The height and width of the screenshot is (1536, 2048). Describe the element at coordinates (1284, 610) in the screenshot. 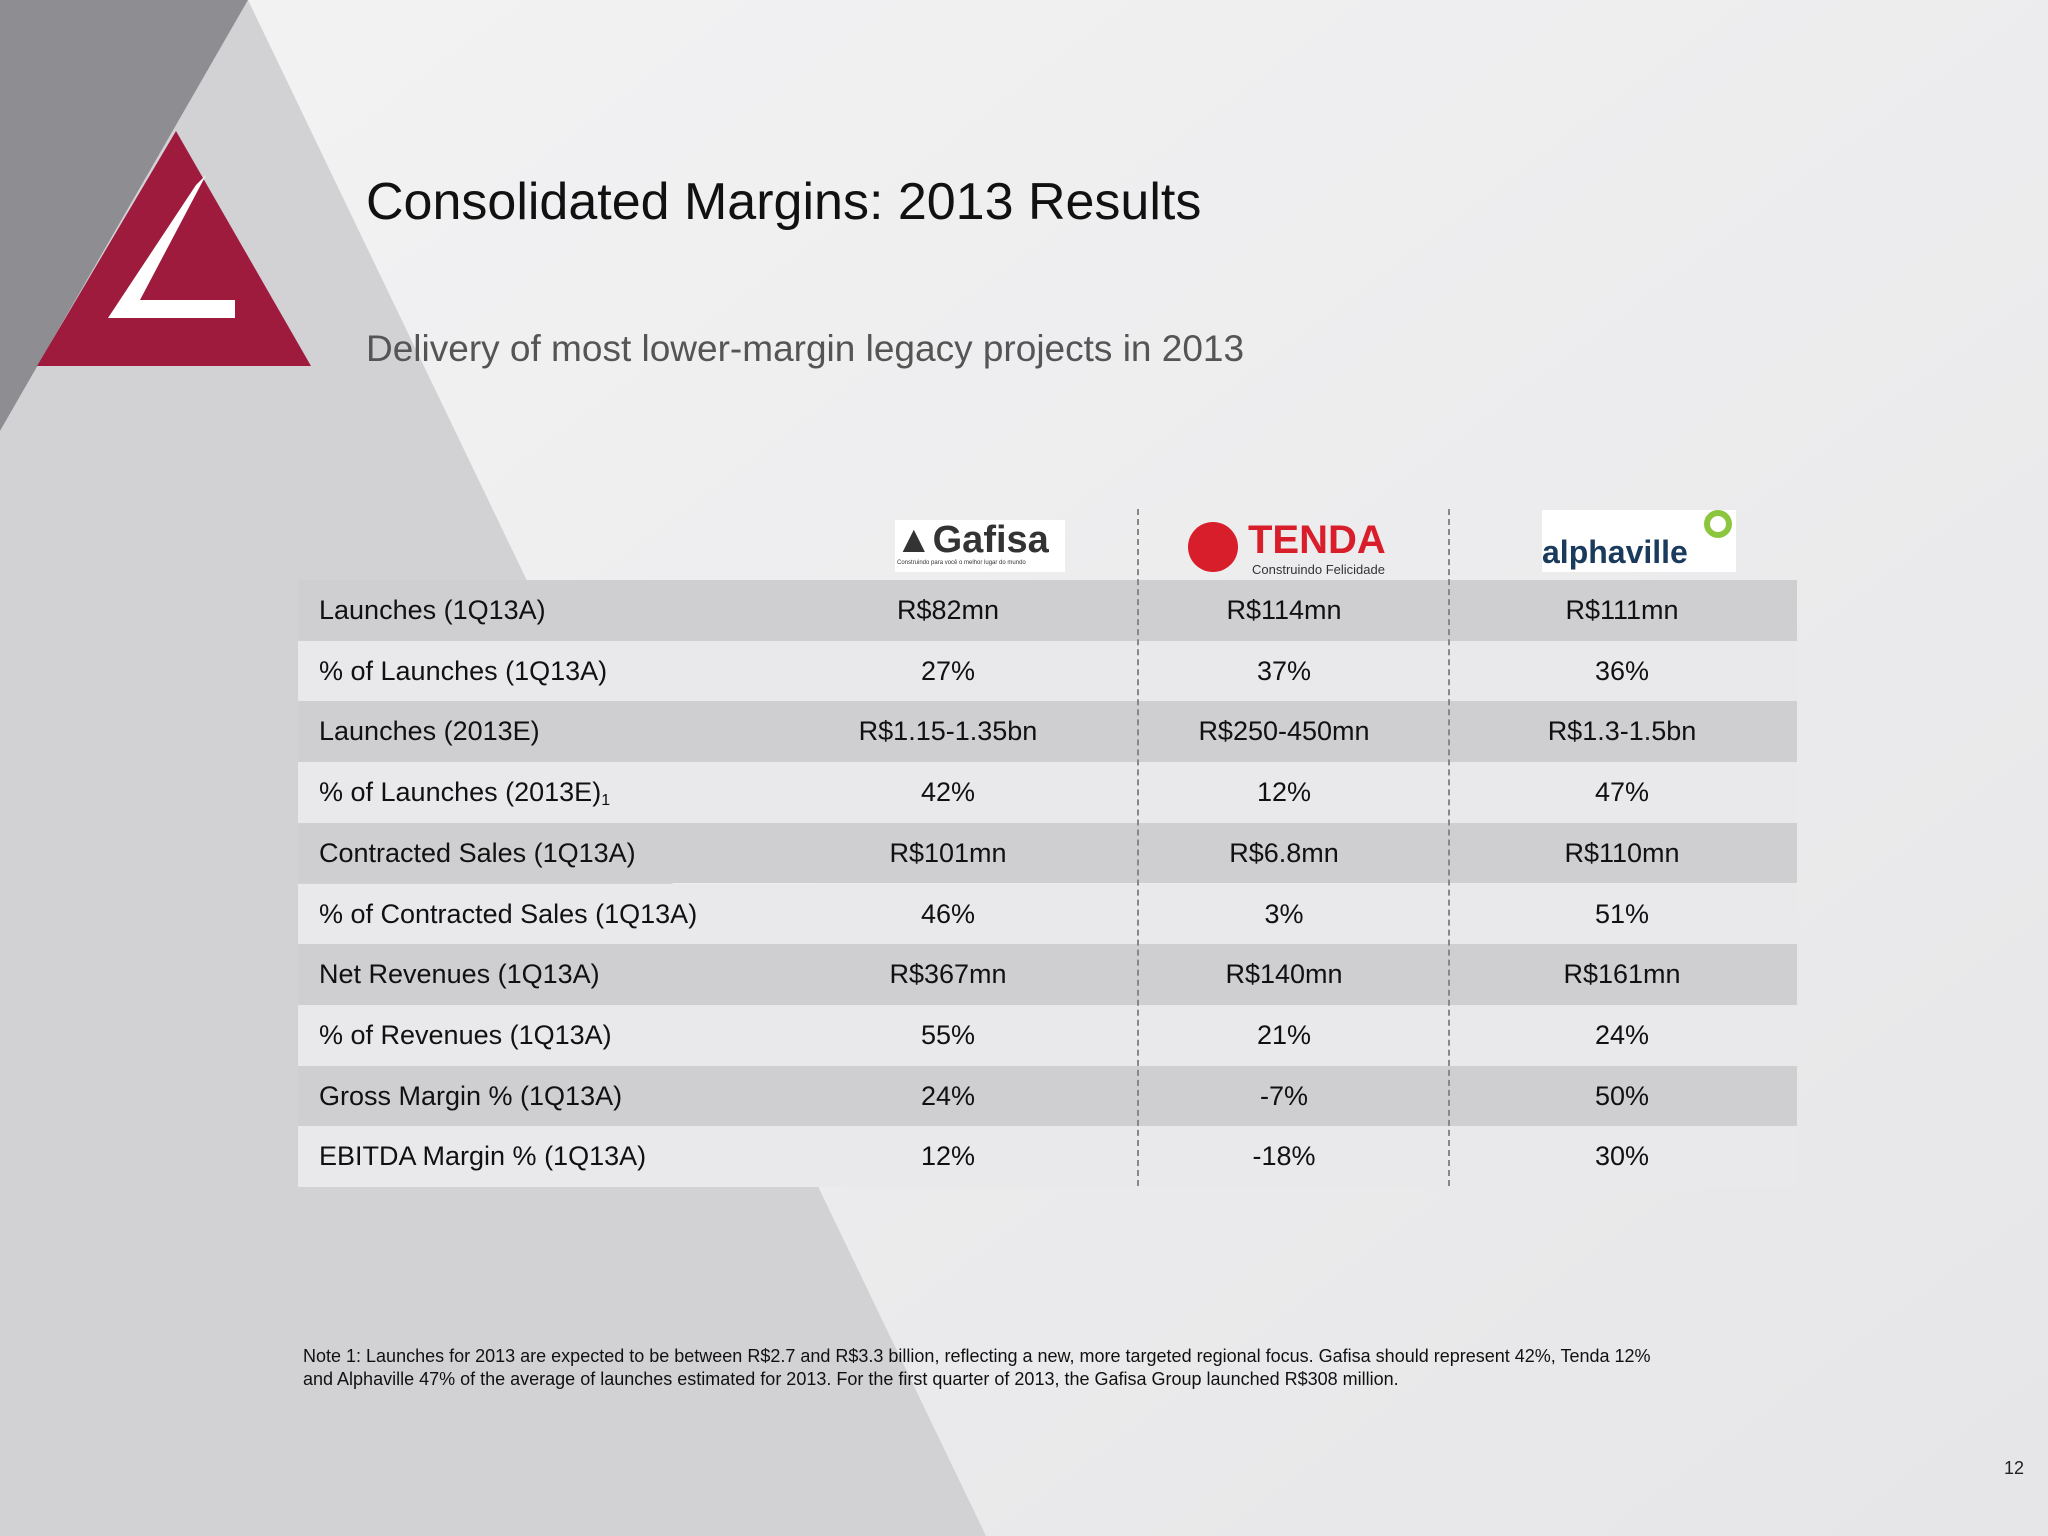

I see `cell-value: R$114mn` at that location.